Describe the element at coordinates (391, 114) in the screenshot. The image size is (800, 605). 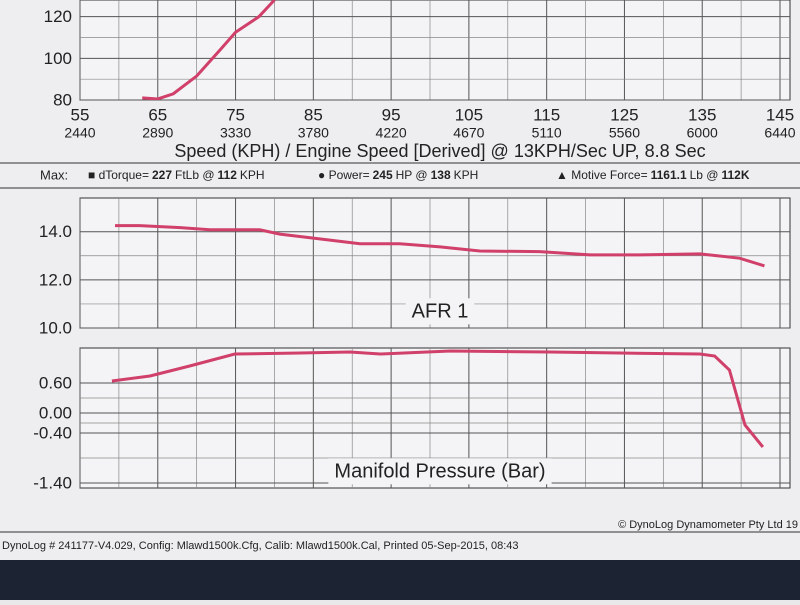
I see `x-tick-label: 95` at that location.